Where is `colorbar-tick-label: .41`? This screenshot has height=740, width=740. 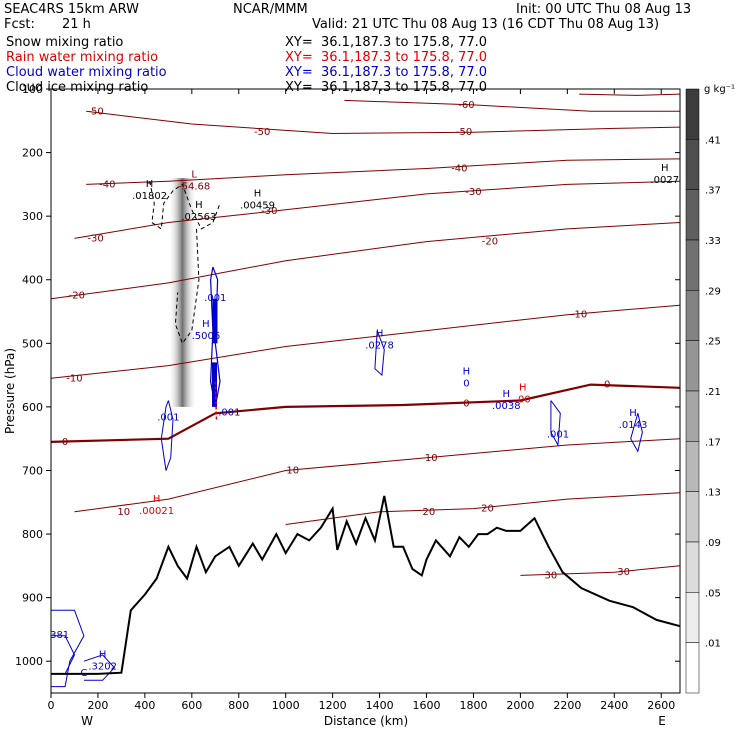
colorbar-tick-label: .41 is located at coordinates (713, 140).